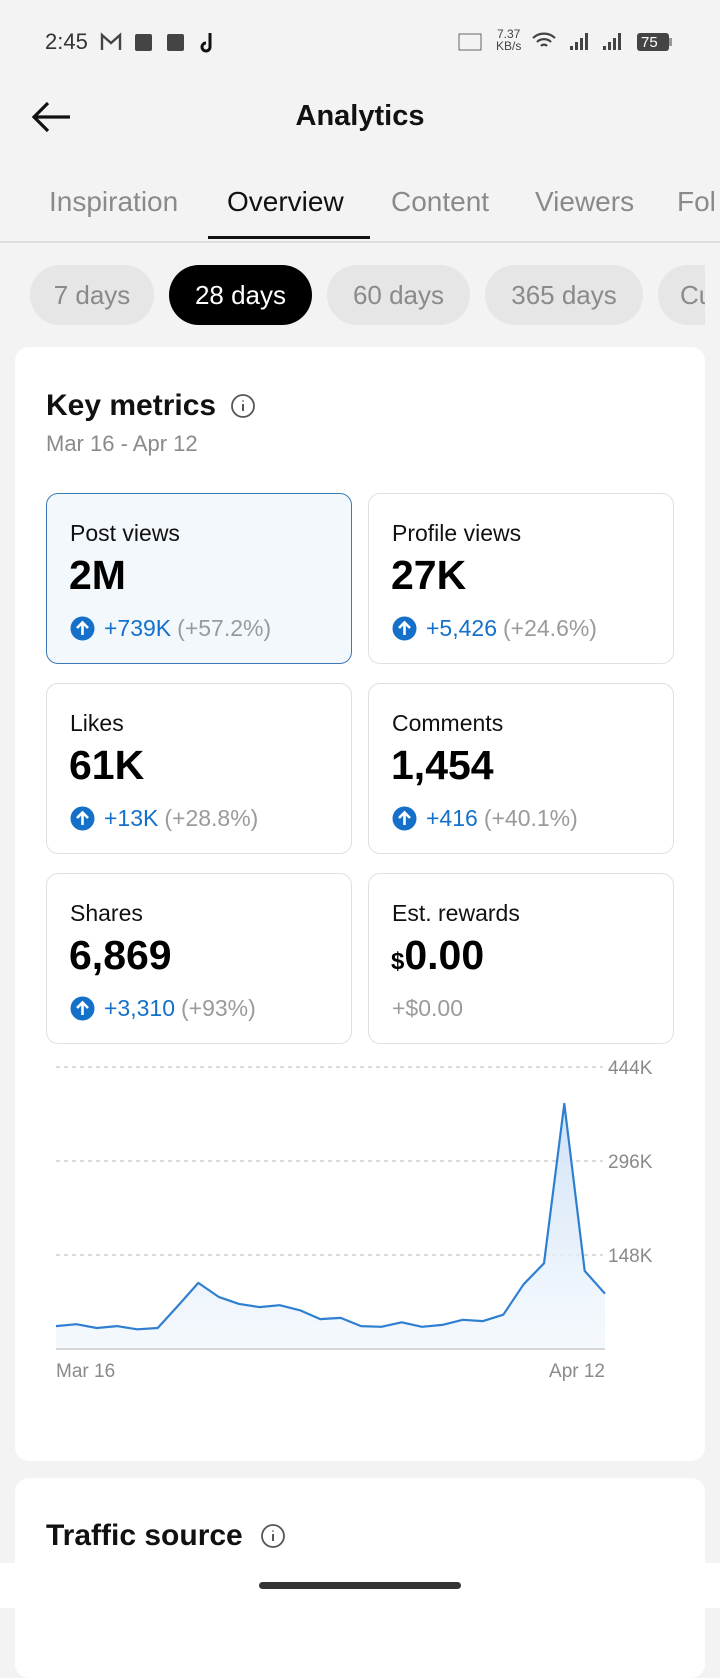 This screenshot has height=1678, width=720. What do you see at coordinates (456, 913) in the screenshot?
I see `metric-label: Est. rewards` at bounding box center [456, 913].